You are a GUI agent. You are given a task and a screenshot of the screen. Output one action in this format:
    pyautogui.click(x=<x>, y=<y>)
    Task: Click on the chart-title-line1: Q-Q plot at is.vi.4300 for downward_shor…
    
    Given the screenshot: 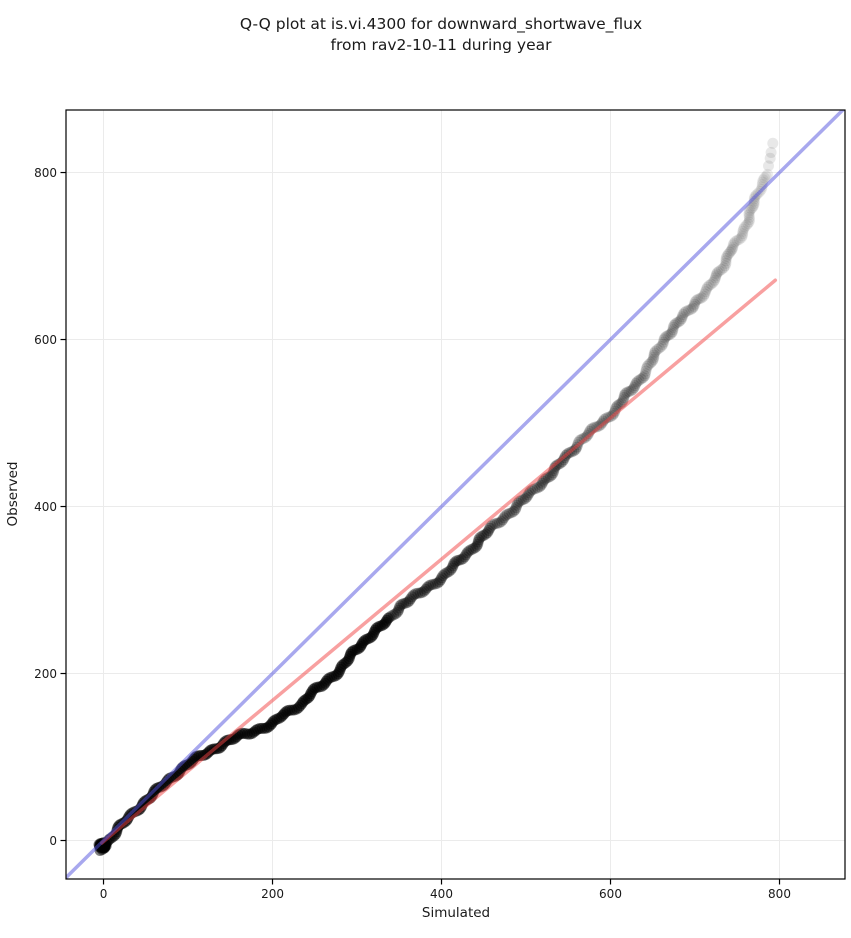 What is the action you would take?
    pyautogui.click(x=441, y=24)
    